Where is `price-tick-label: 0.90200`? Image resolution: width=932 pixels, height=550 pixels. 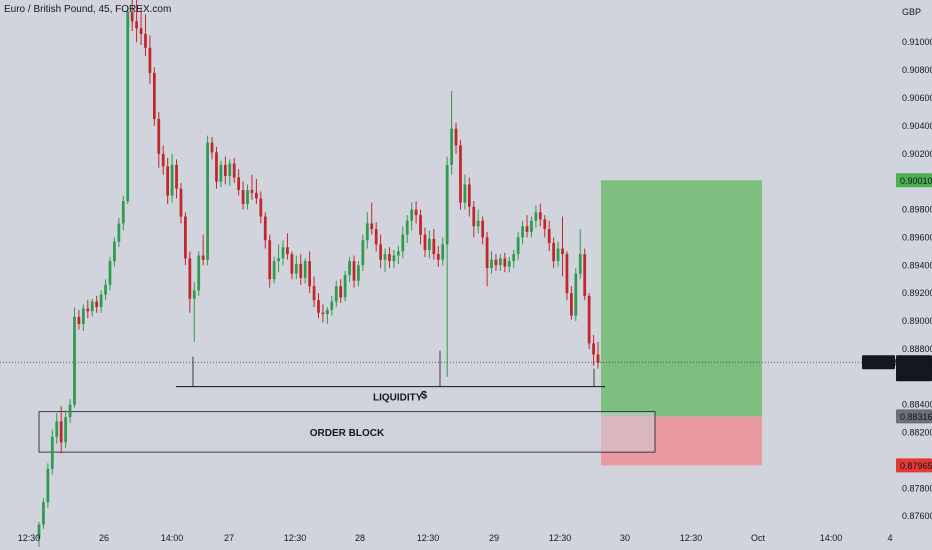 price-tick-label: 0.90200 is located at coordinates (917, 154).